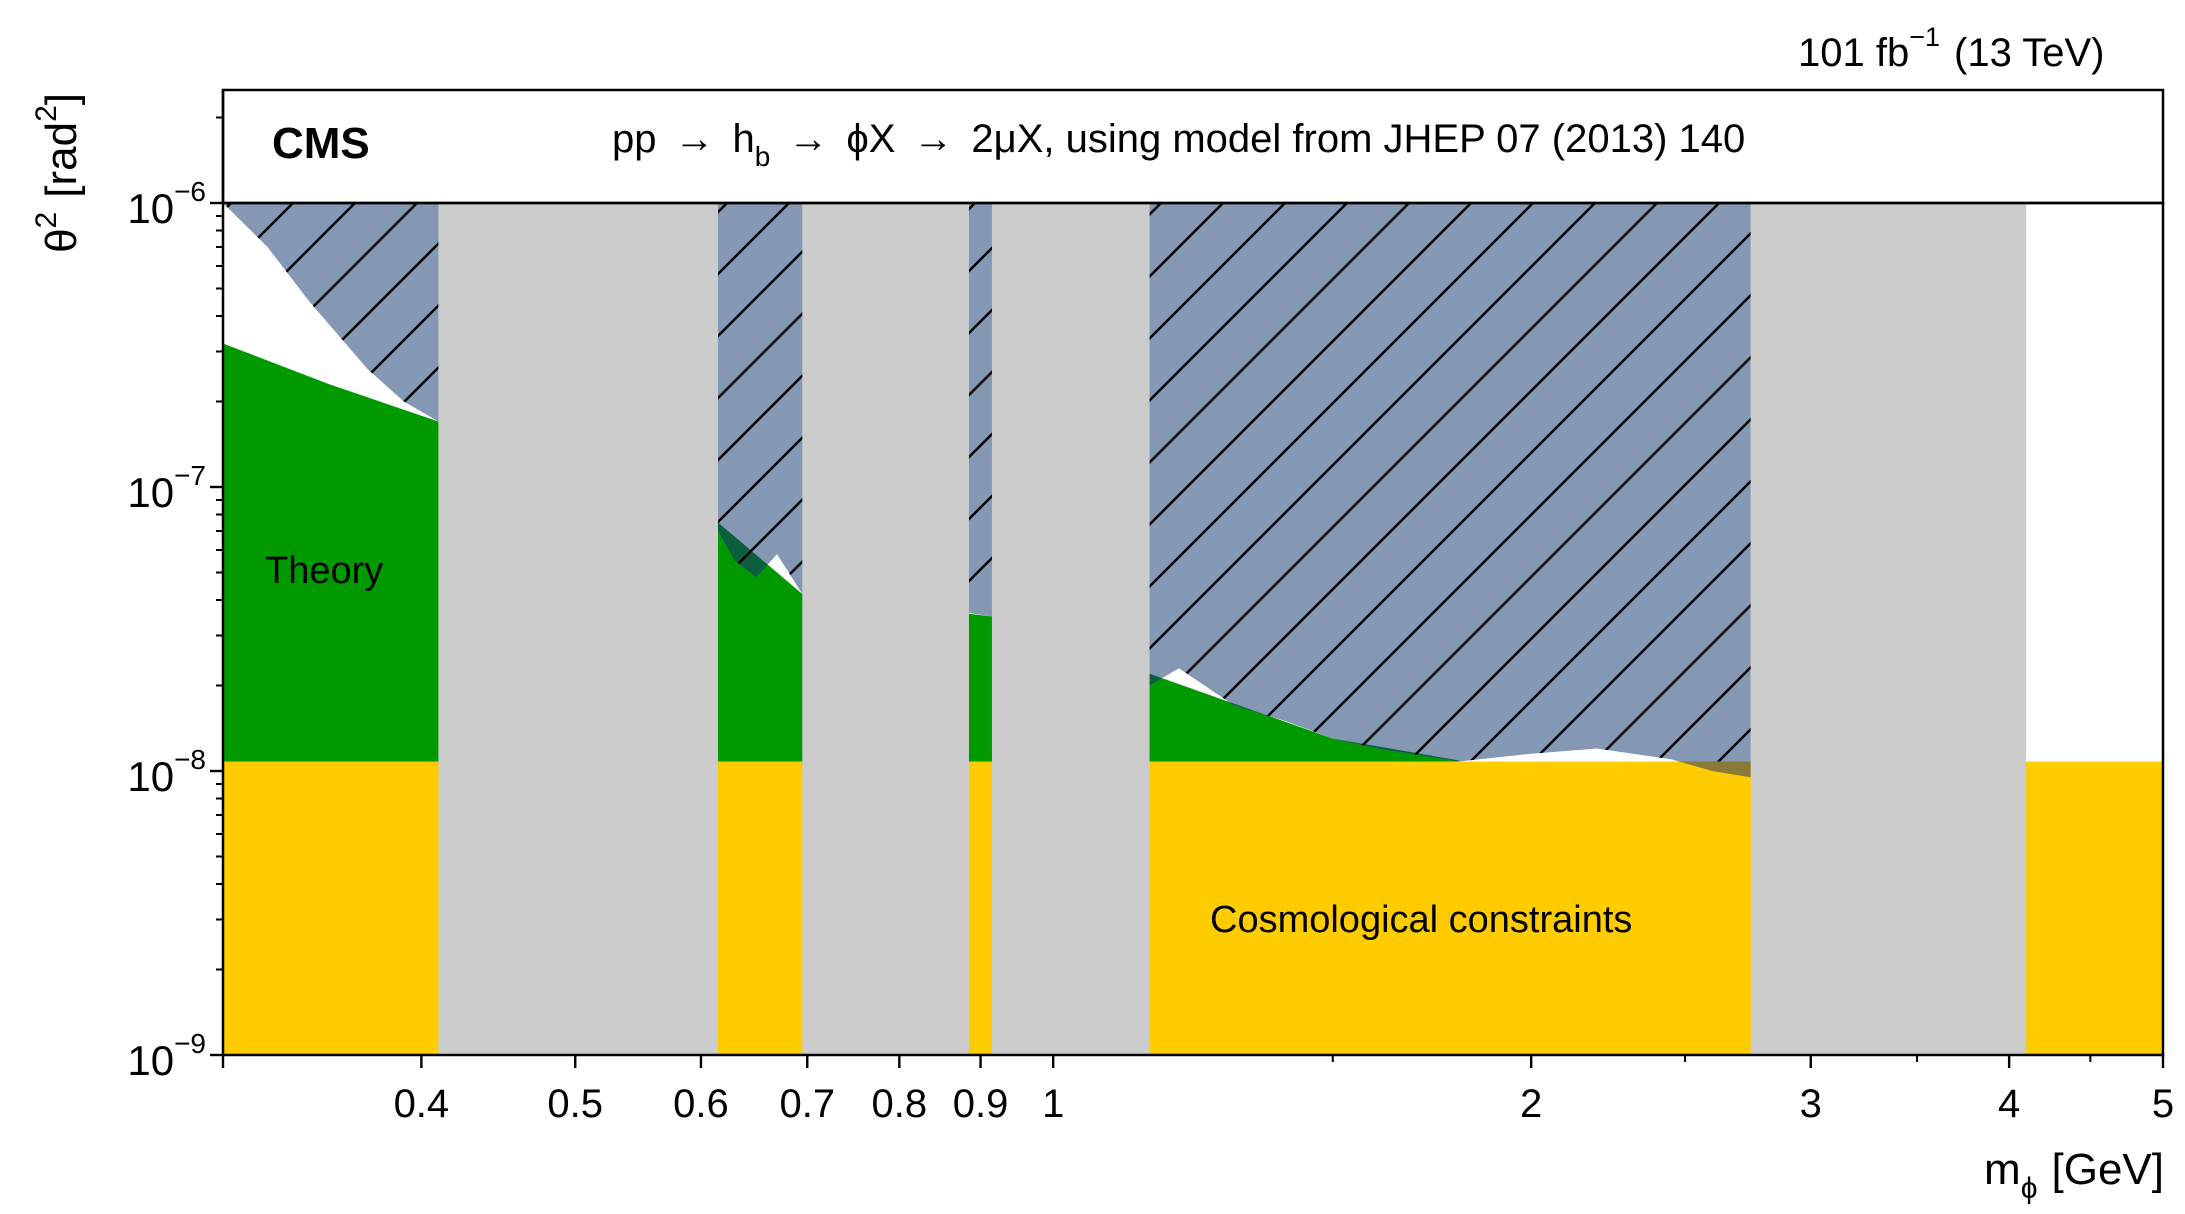 This screenshot has height=1214, width=2185. I want to click on x-axis-label: mϕ [GeV], so click(2074, 1175).